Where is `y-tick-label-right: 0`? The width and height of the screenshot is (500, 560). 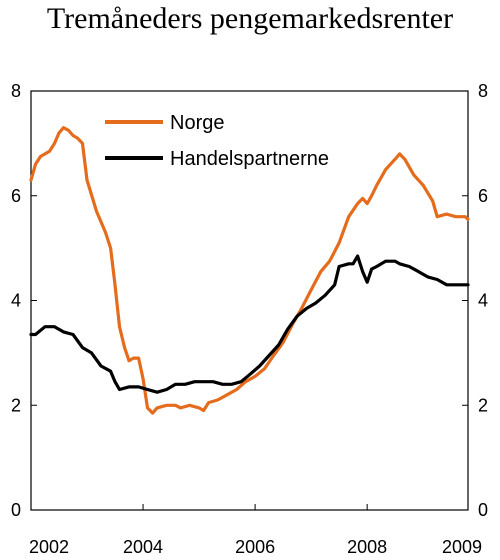
y-tick-label-right: 0 is located at coordinates (483, 510).